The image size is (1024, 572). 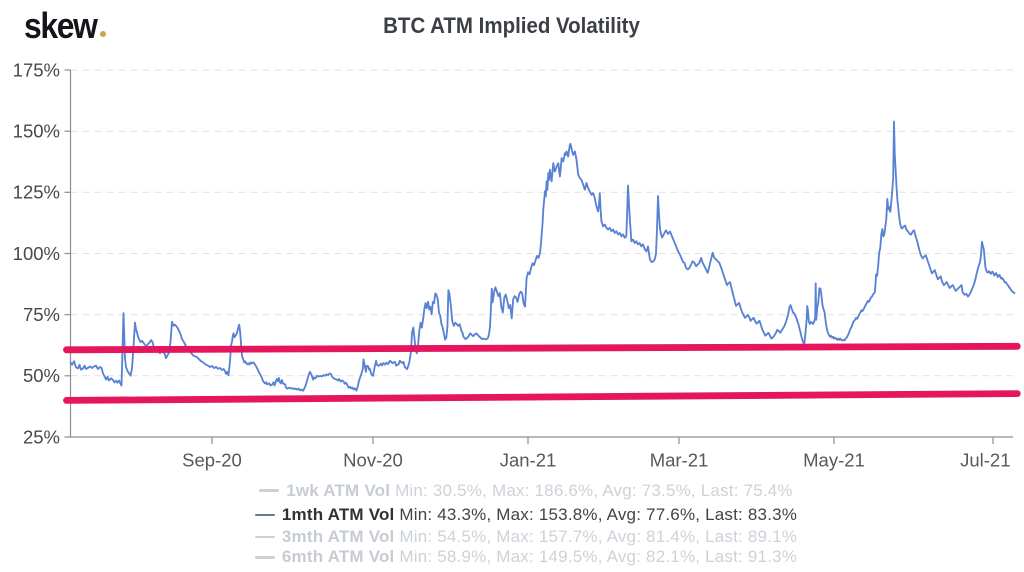 I want to click on svg-text: Jan-21, so click(x=528, y=460).